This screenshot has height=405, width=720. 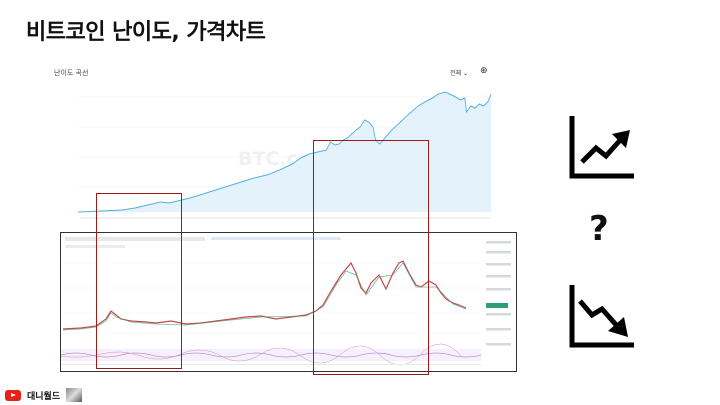 What do you see at coordinates (13, 395) in the screenshot?
I see `youtube-icon` at bounding box center [13, 395].